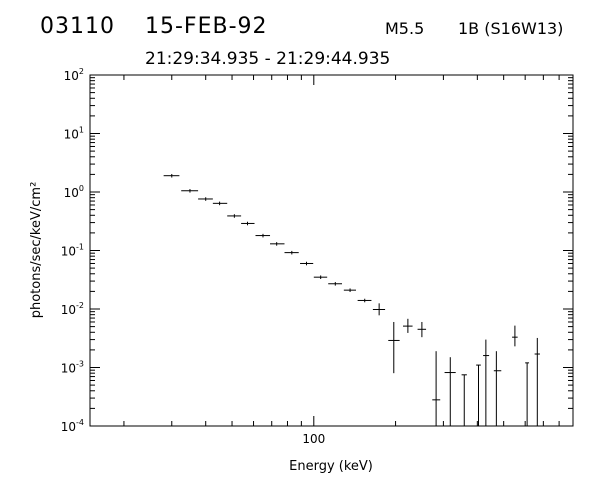 Image resolution: width=600 pixels, height=480 pixels. I want to click on y-tick-label: 10¹, so click(74, 134).